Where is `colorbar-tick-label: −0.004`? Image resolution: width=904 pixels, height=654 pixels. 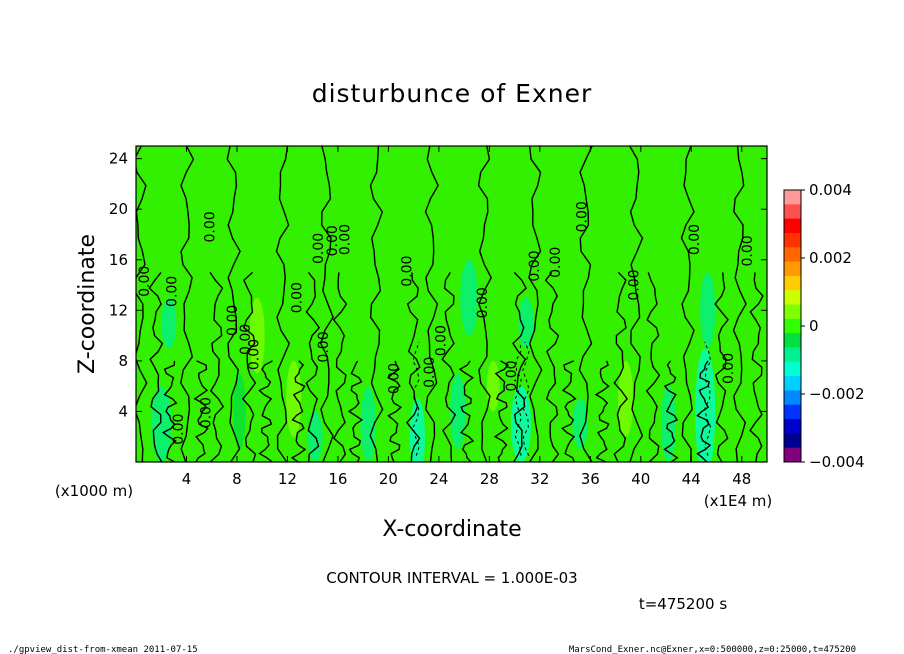 colorbar-tick-label: −0.004 is located at coordinates (837, 462).